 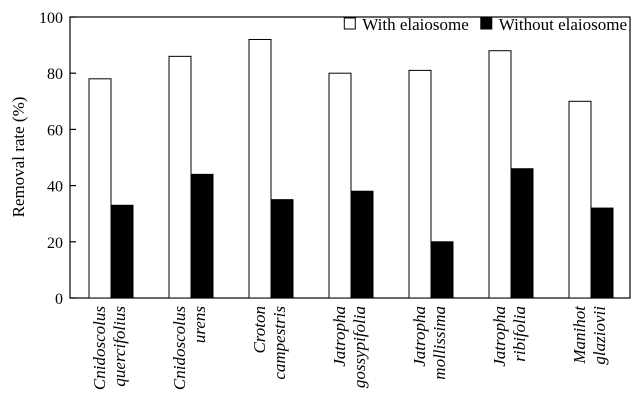 What do you see at coordinates (18, 157) in the screenshot?
I see `y-axis-title: Removal rate (%)` at bounding box center [18, 157].